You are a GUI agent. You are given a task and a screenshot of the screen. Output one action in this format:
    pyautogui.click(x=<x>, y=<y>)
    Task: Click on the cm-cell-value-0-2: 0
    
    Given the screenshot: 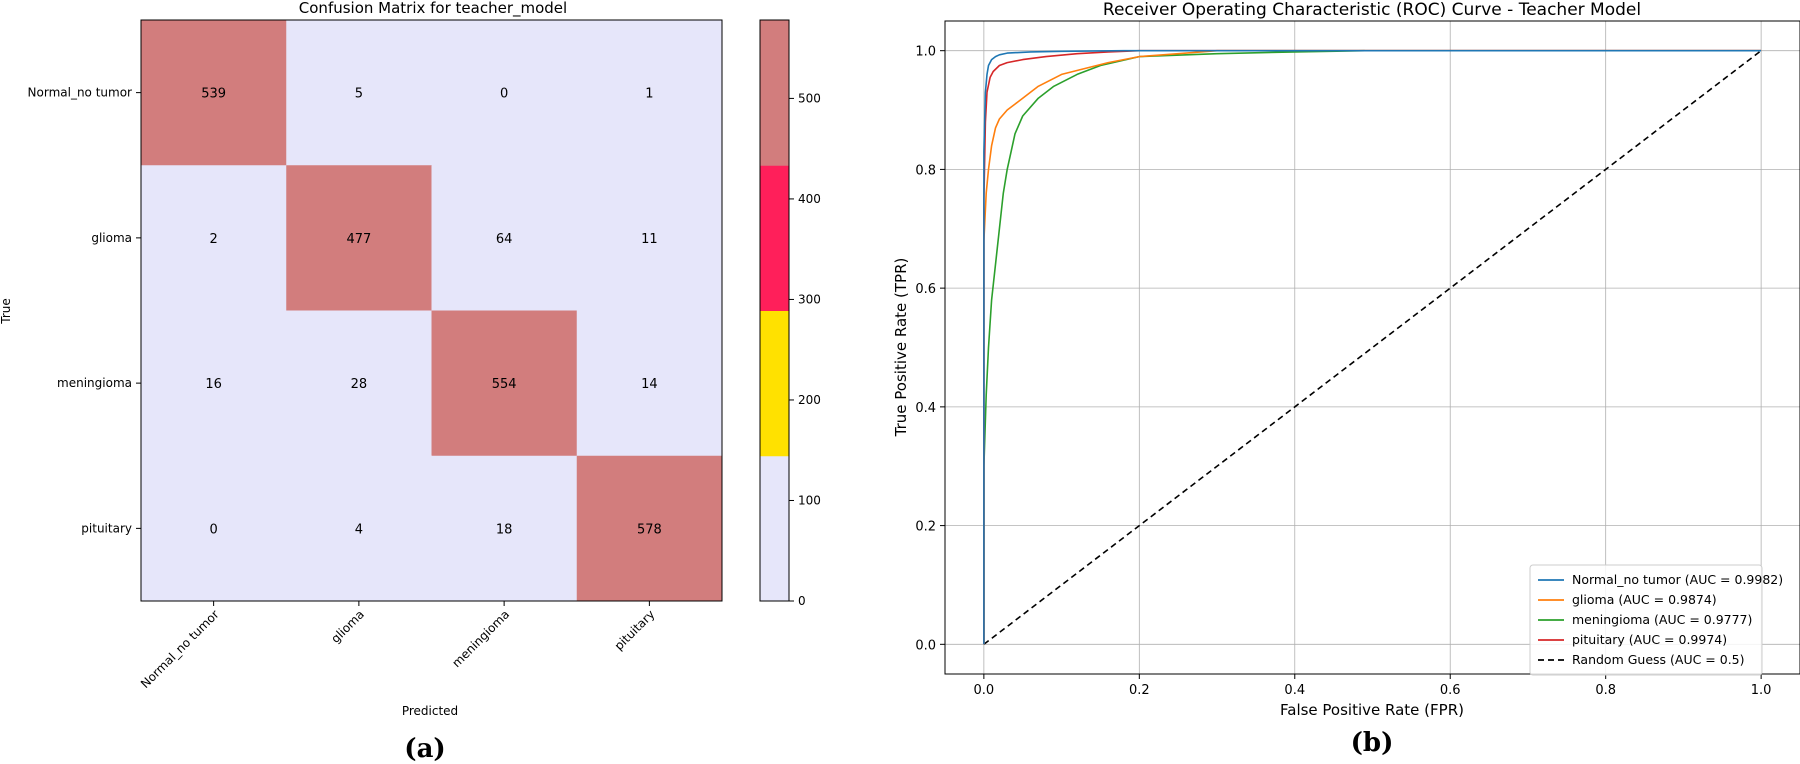 What is the action you would take?
    pyautogui.click(x=504, y=94)
    